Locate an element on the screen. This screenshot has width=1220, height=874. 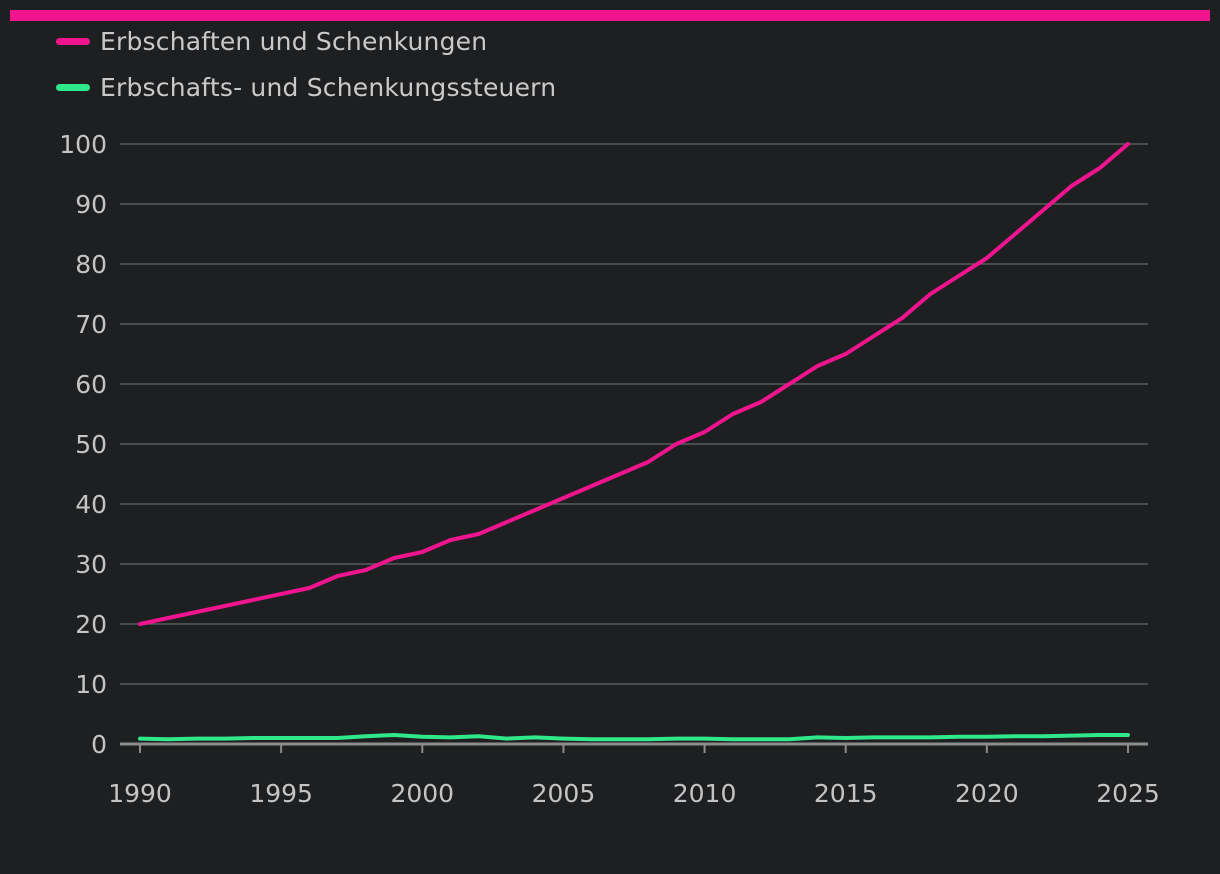
legend-swatch-taxes is located at coordinates (73, 87).